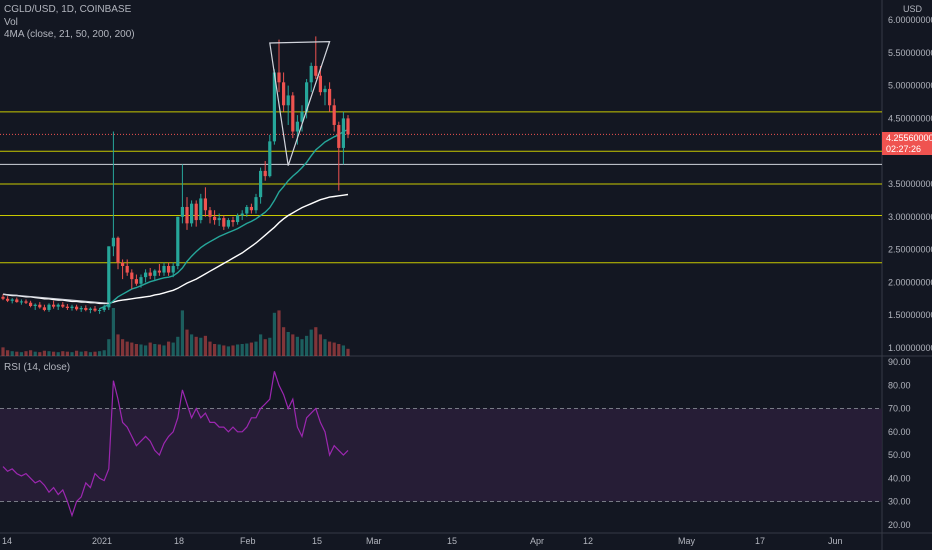 The height and width of the screenshot is (550, 932). Describe the element at coordinates (910, 118) in the screenshot. I see `price-tick-label: 4.50000000` at that location.